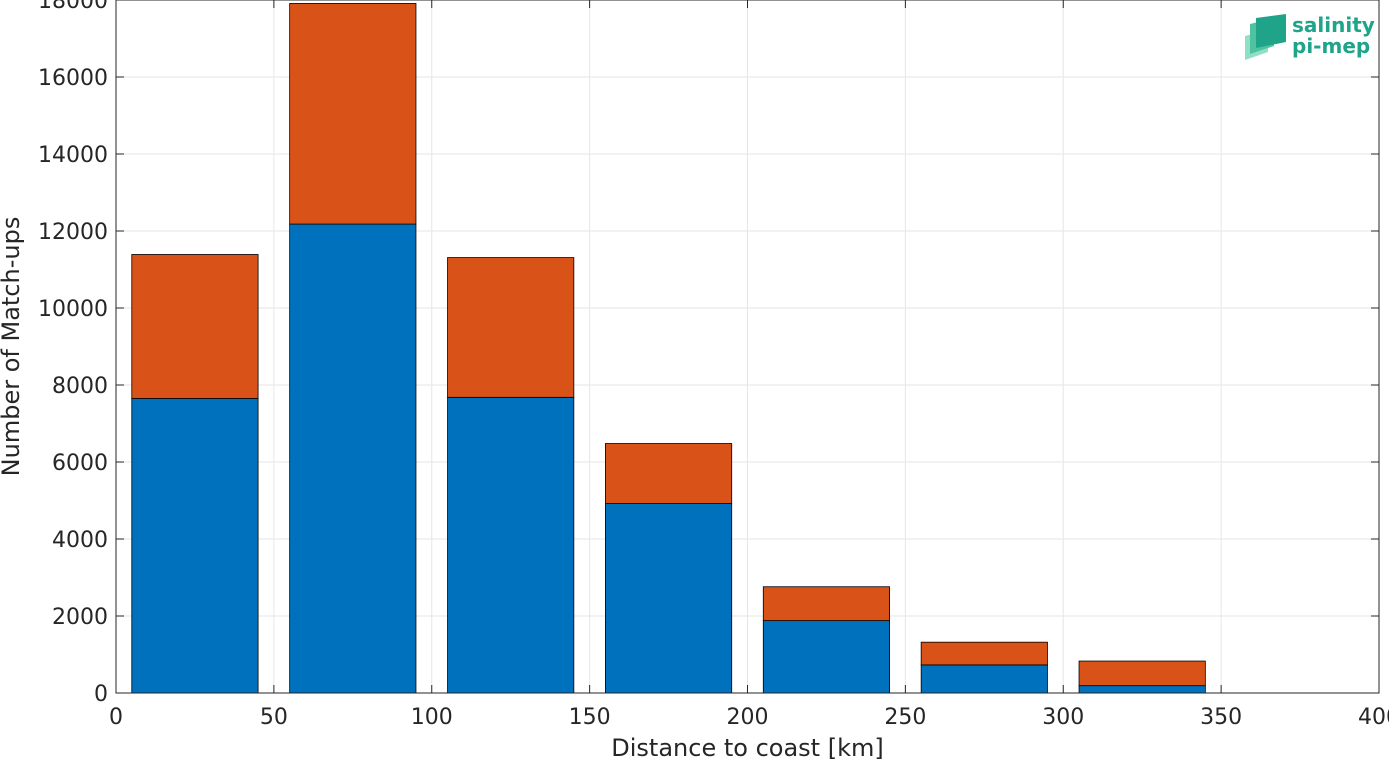  I want to click on x-tick-label: 350, so click(1221, 717).